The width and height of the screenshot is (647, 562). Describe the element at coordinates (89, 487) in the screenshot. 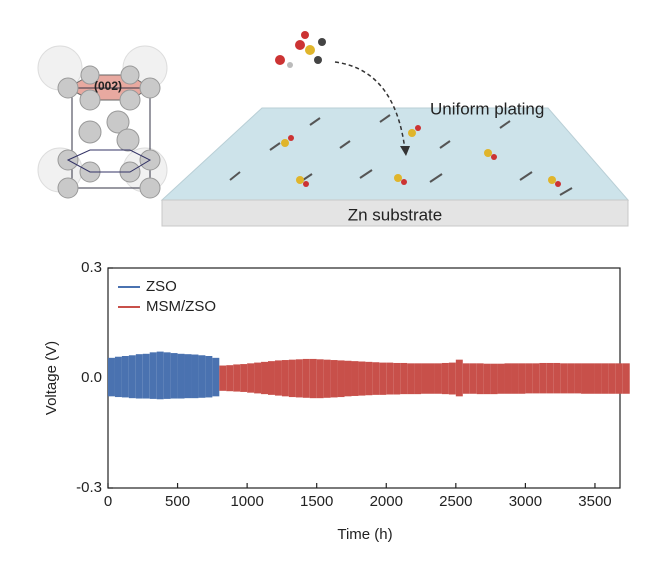

I see `y-tick-label: -0.3` at that location.